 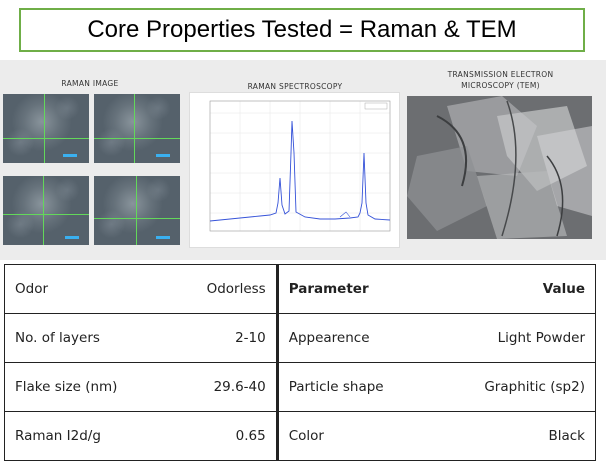 I want to click on left-value-cell: 0.65, so click(x=223, y=436).